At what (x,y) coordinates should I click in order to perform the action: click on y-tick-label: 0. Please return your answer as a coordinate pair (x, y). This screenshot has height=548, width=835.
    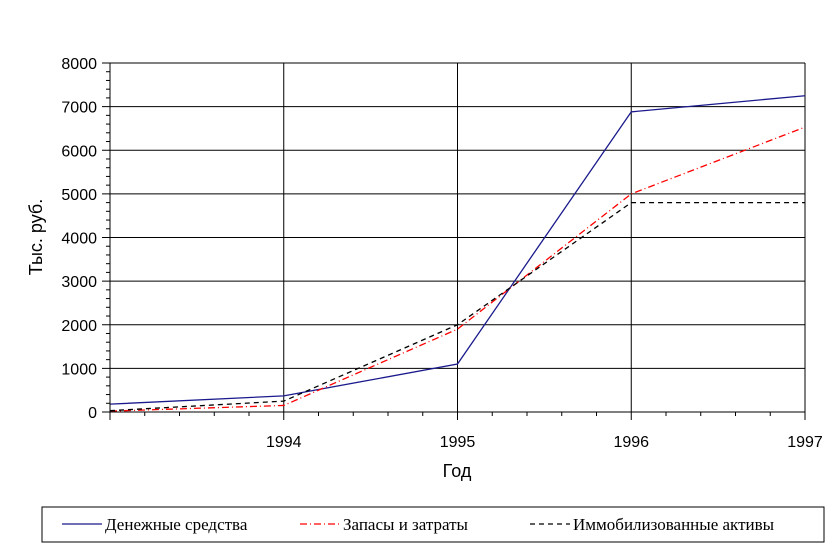
    Looking at the image, I should click on (92, 413).